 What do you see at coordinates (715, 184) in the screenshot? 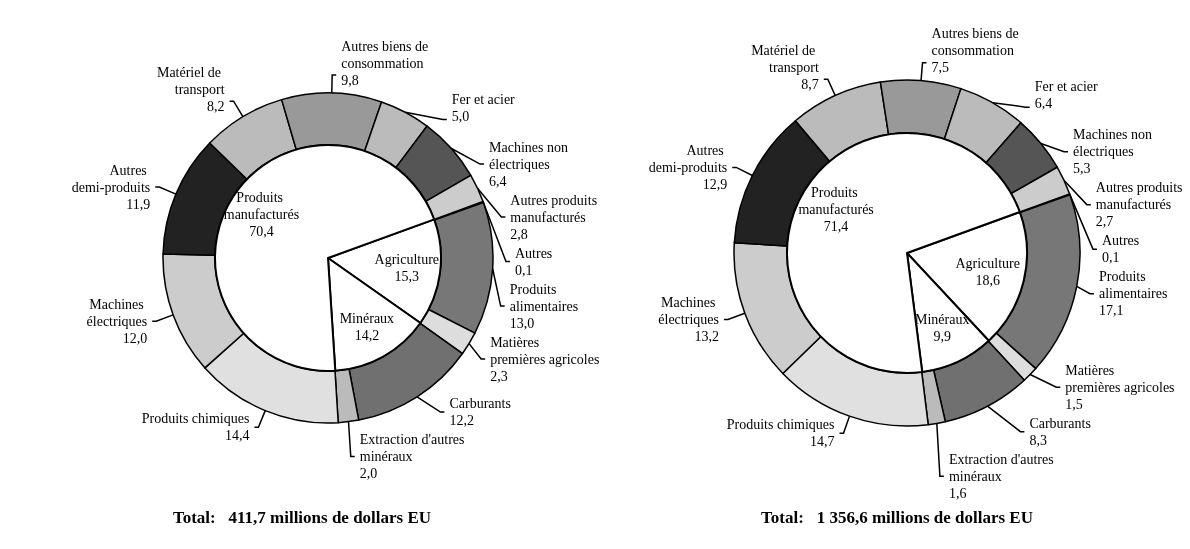
I see `data-label: 12,9` at bounding box center [715, 184].